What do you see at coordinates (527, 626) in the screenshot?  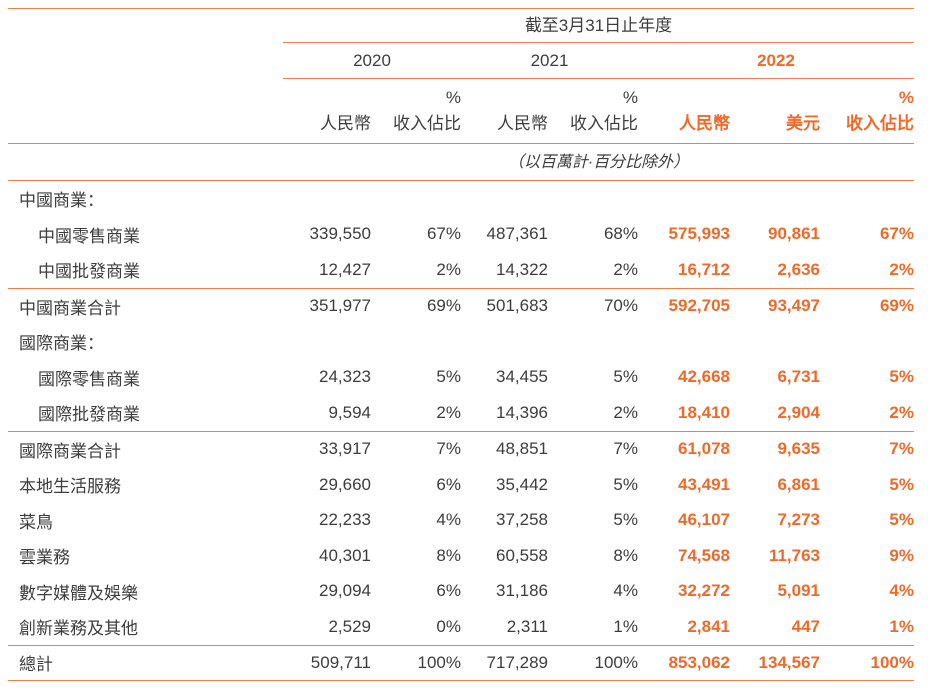 I see `cell-2021-rmb: 2,311` at bounding box center [527, 626].